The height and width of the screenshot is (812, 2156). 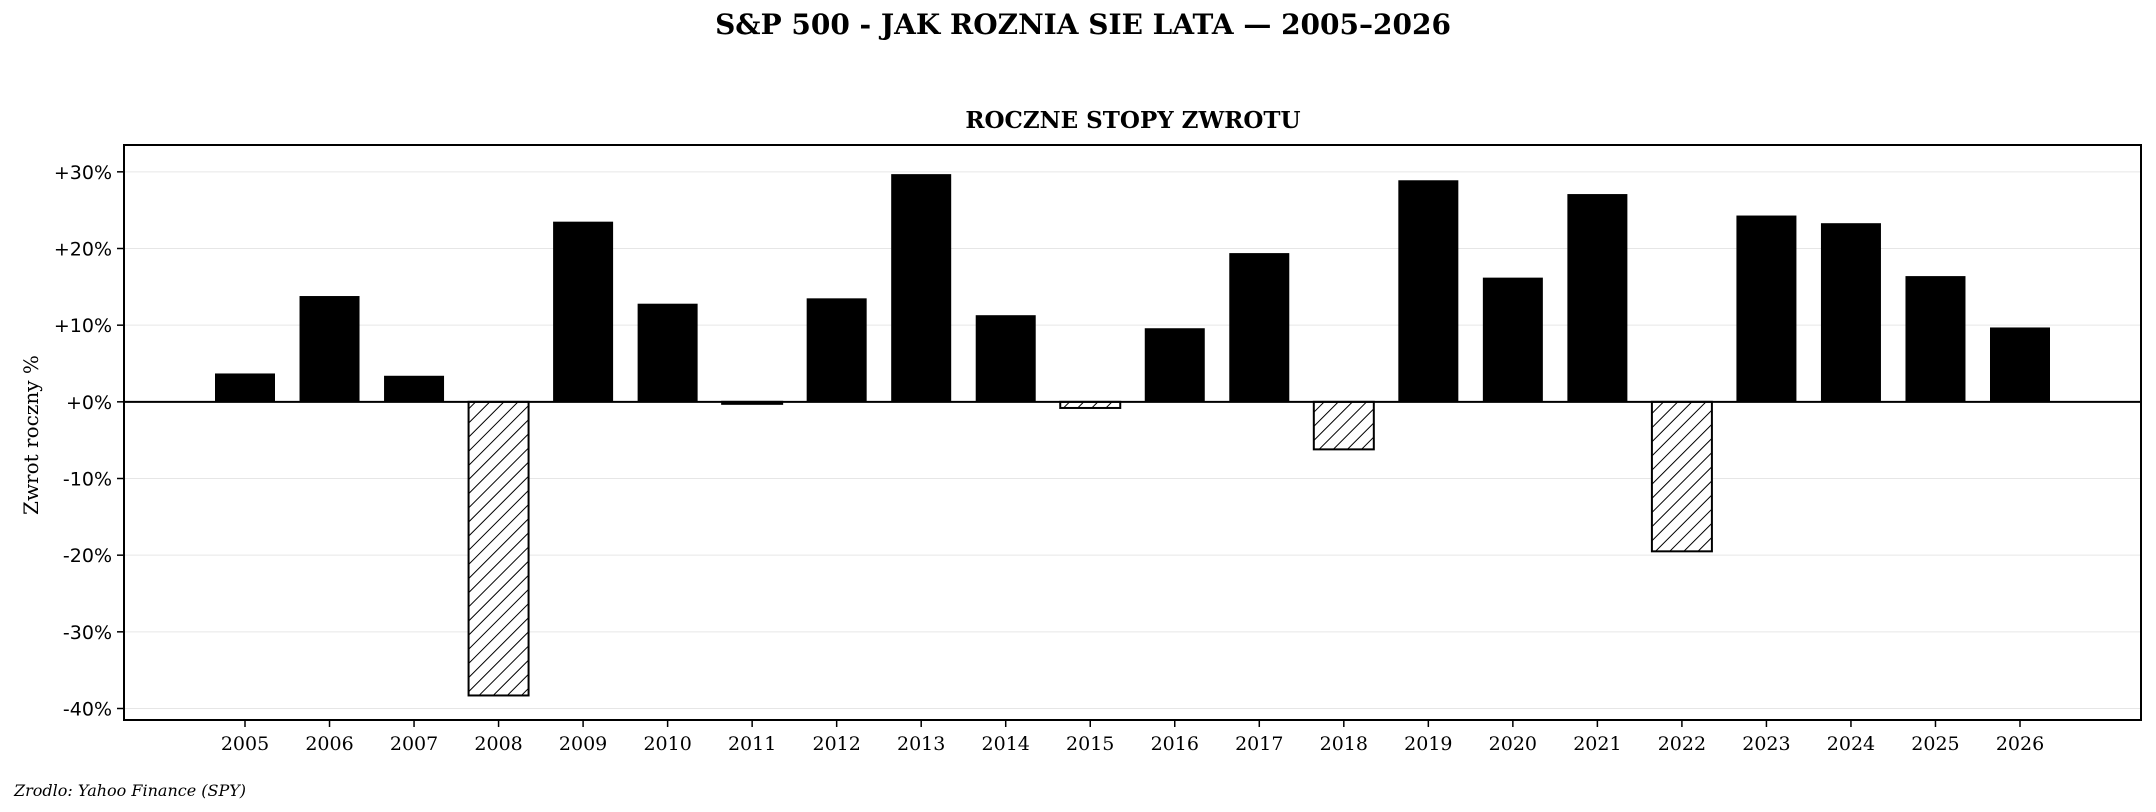 What do you see at coordinates (129, 790) in the screenshot?
I see `source-note: Zrodlo: Yahoo Finance (SPY)` at bounding box center [129, 790].